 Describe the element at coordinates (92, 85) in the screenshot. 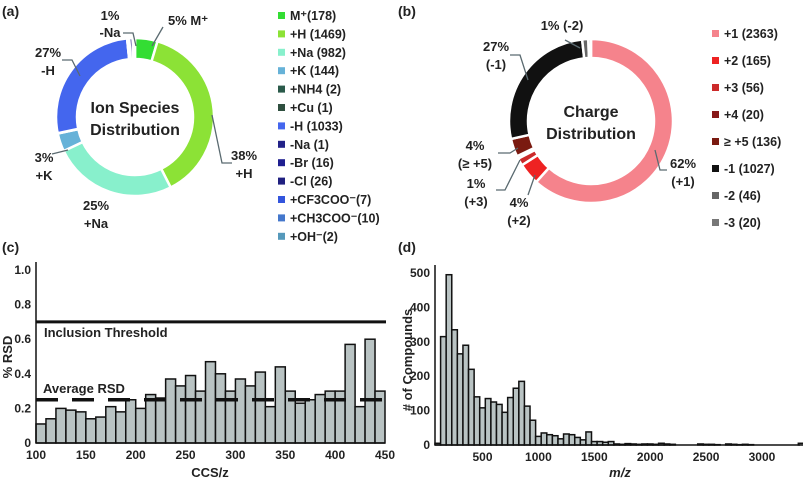

I see `donut-slice--h` at that location.